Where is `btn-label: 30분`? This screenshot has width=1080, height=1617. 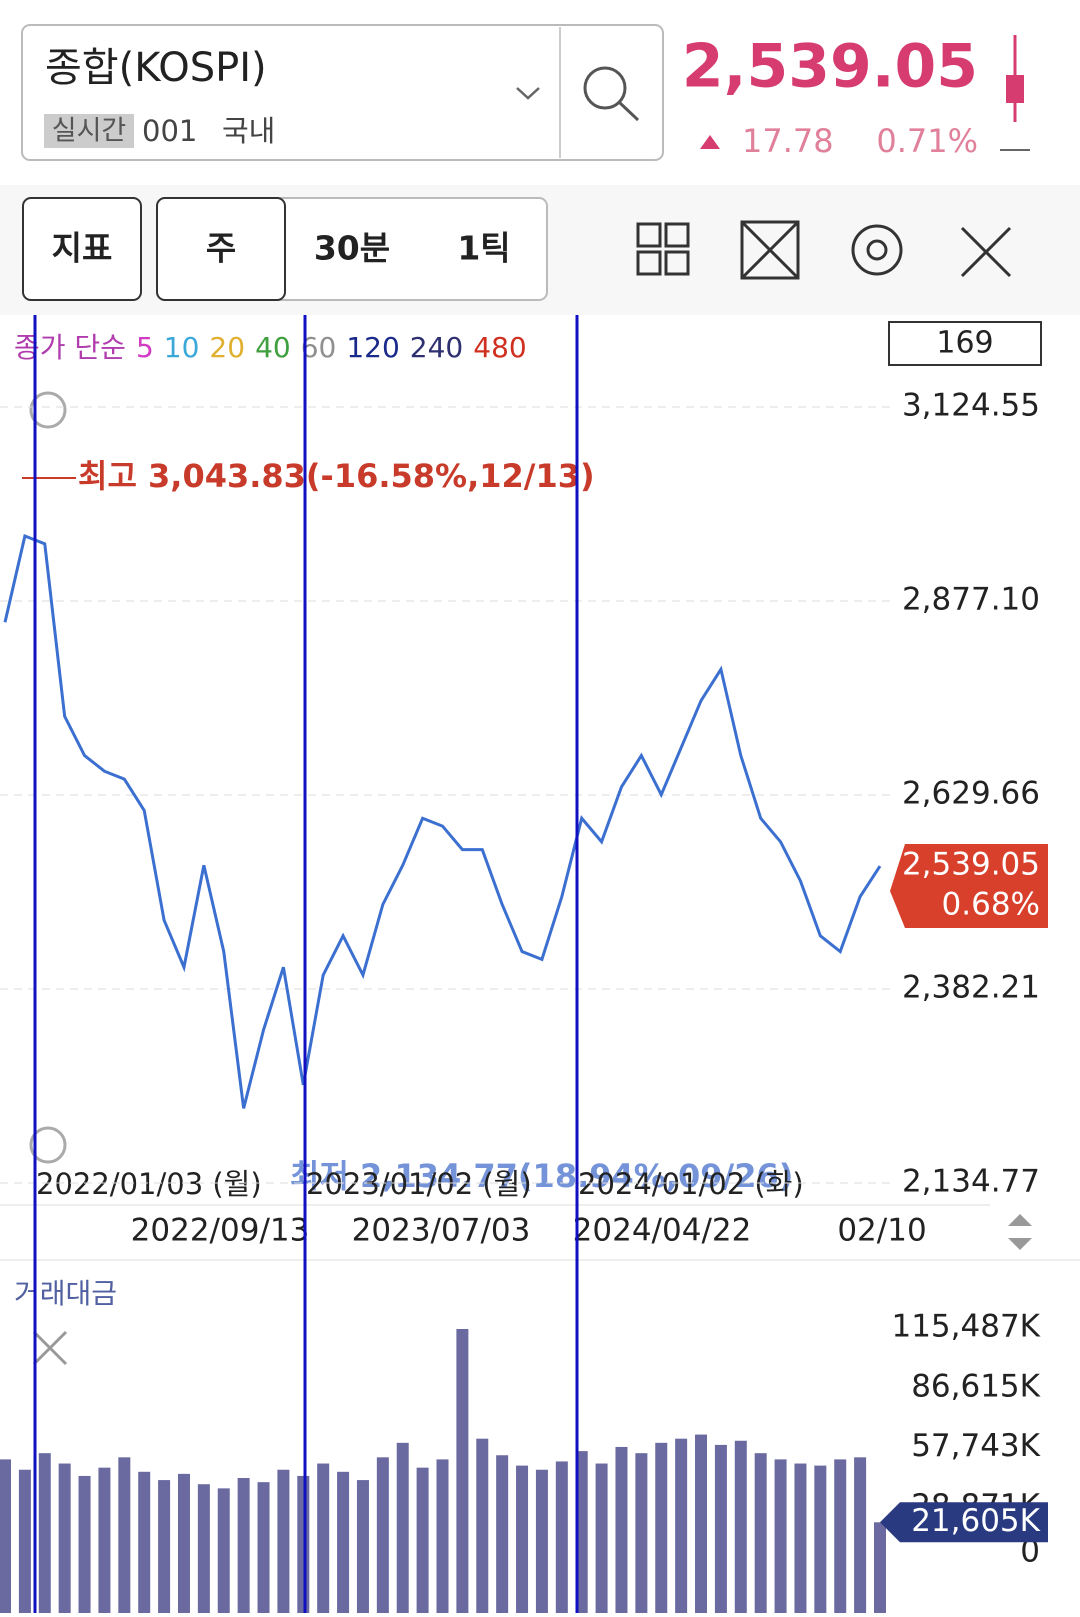
btn-label: 30분 is located at coordinates (352, 248).